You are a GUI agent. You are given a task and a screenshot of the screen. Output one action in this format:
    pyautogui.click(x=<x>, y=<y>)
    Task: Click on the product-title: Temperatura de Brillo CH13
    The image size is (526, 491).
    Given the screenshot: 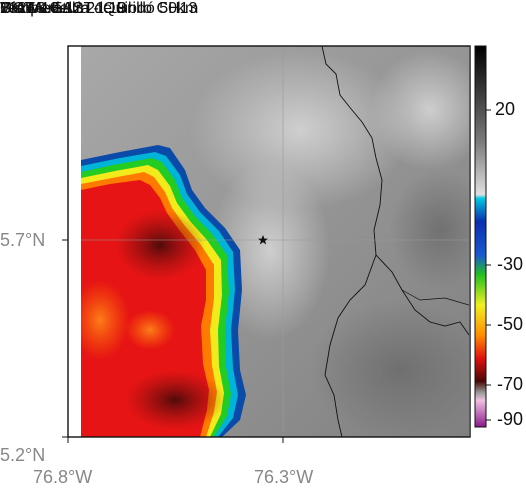 What is the action you would take?
    pyautogui.click(x=99, y=8)
    